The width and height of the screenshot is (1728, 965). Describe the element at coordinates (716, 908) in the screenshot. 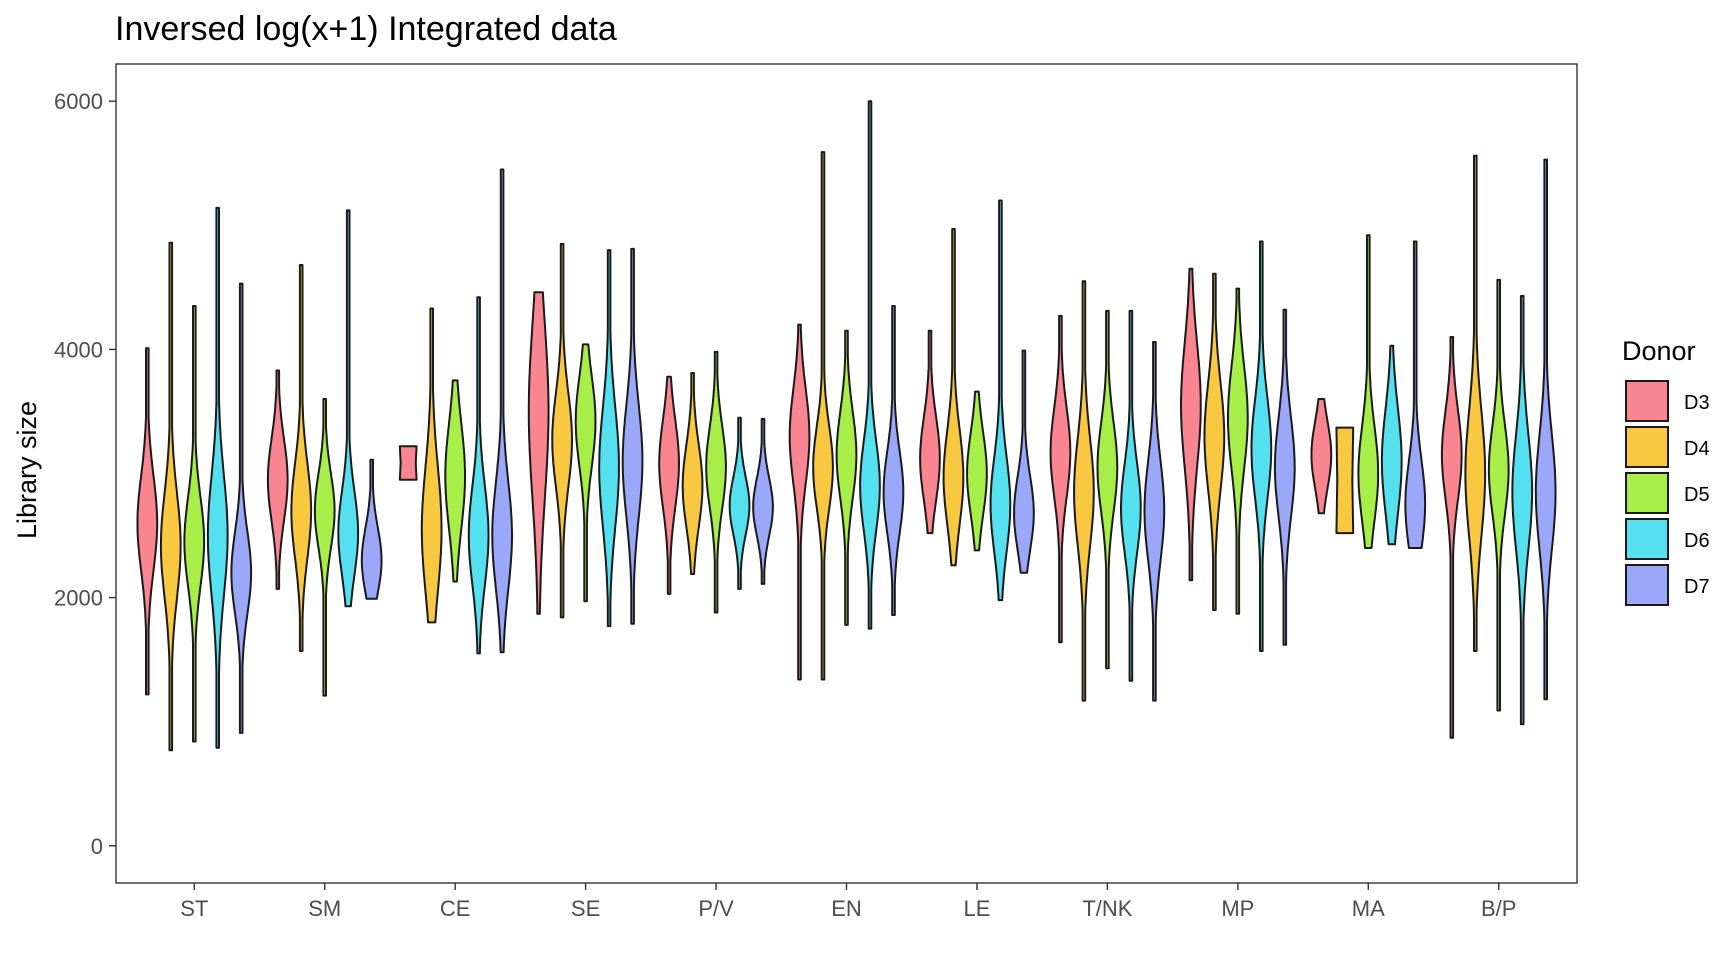

I see `x-tick-label: P/V` at that location.